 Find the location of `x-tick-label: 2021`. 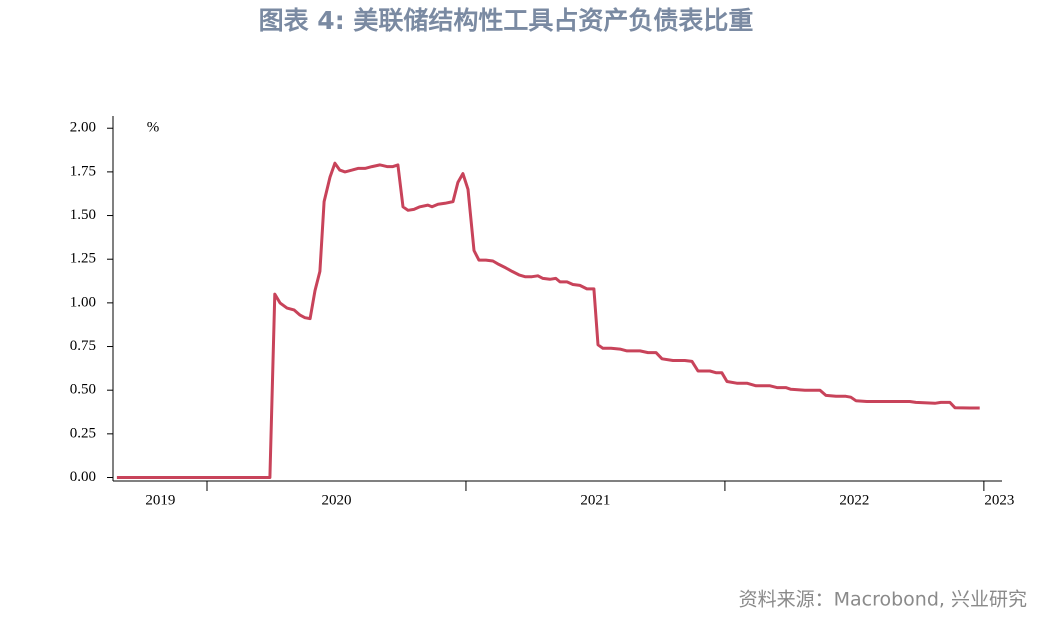

x-tick-label: 2021 is located at coordinates (595, 500).